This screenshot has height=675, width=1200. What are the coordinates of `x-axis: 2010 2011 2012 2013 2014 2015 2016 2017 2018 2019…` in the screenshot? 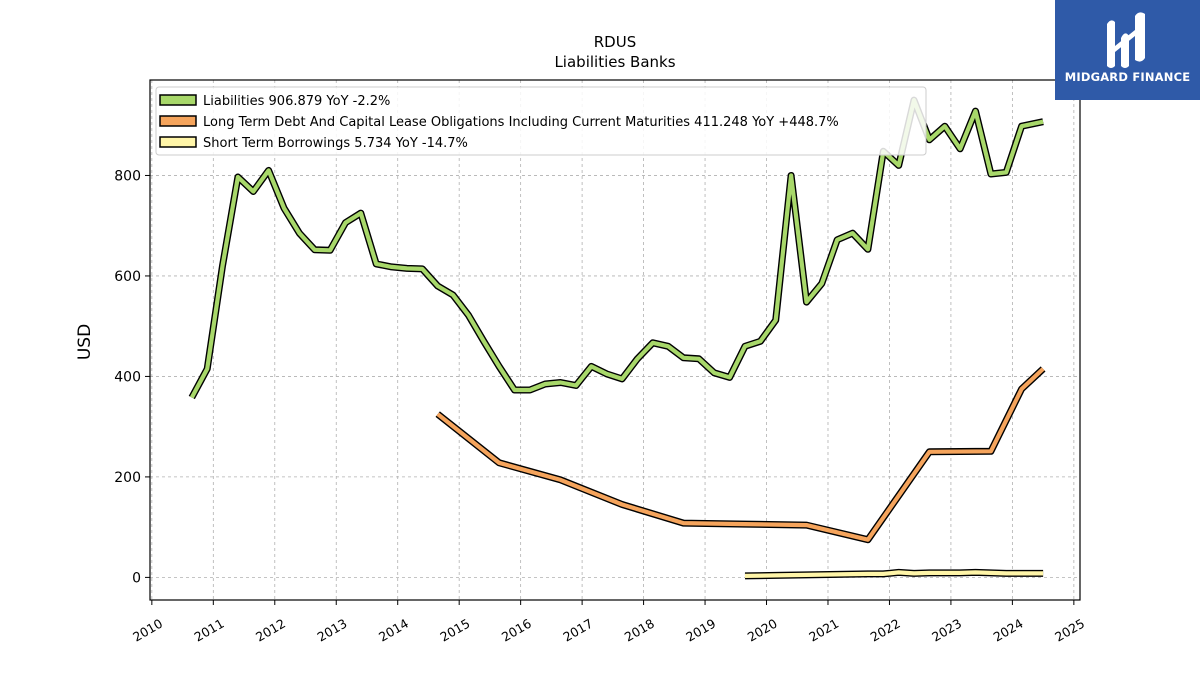 It's located at (608, 622).